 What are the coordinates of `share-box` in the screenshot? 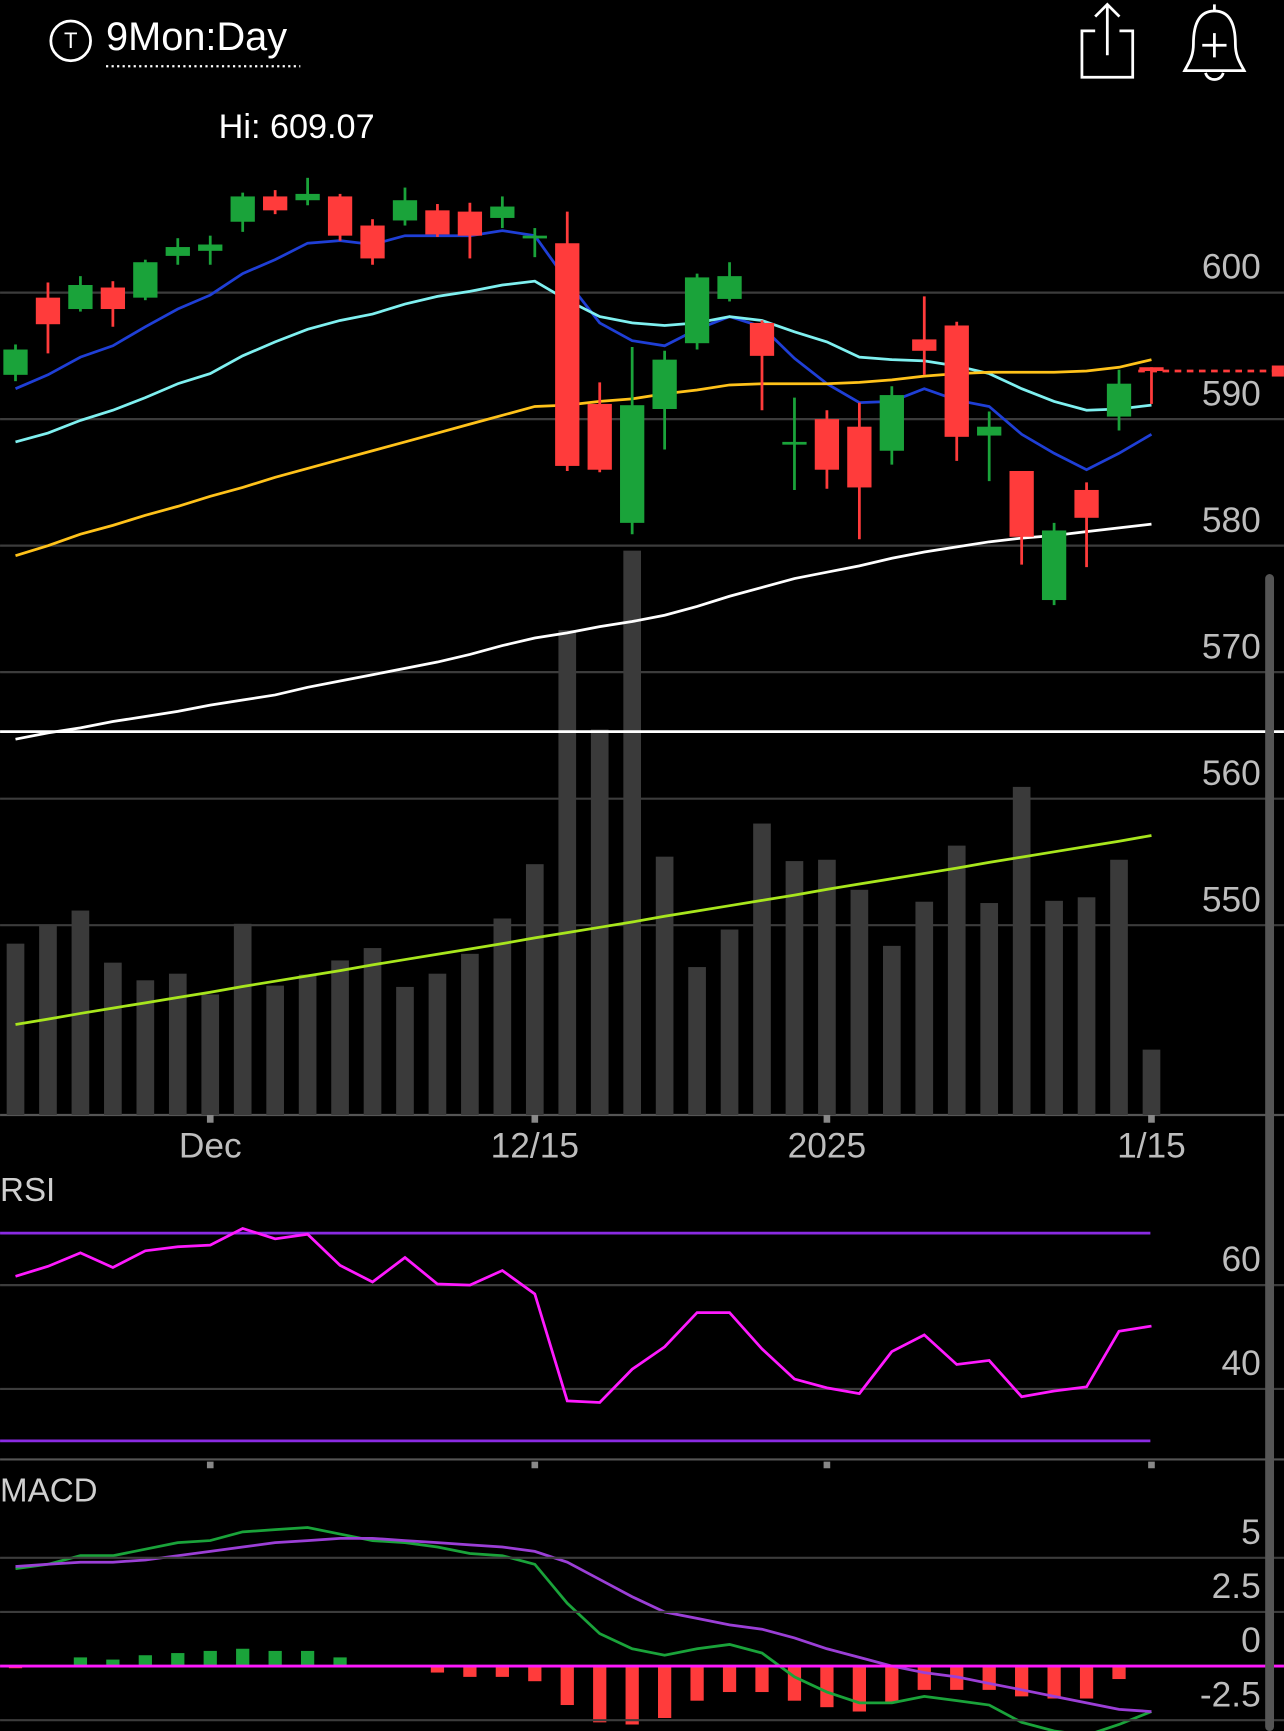 It's located at (1107, 54).